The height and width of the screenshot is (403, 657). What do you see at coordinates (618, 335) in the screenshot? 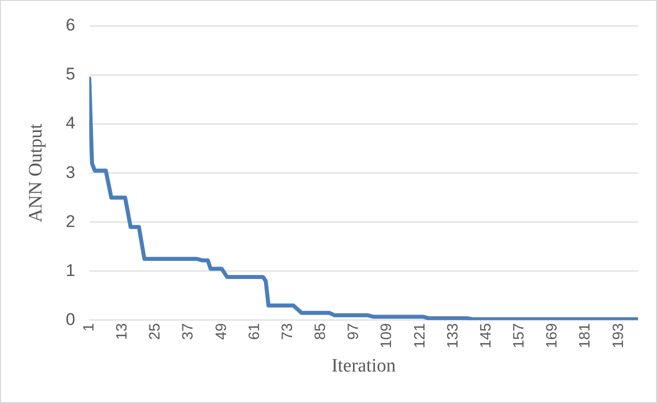
I see `x-tick-label: 193` at bounding box center [618, 335].